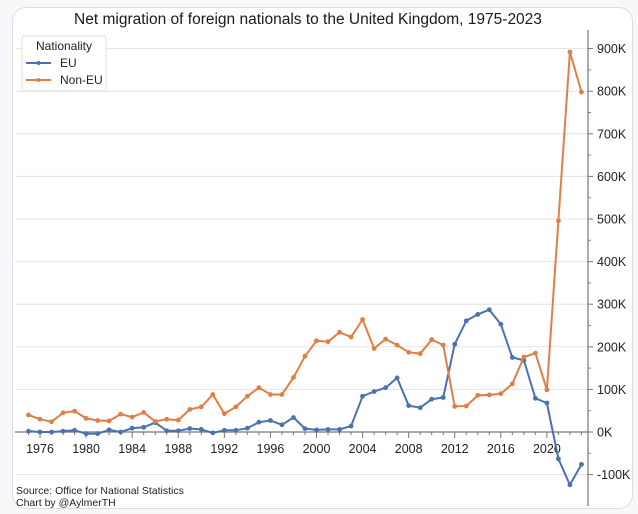 The width and height of the screenshot is (638, 514). I want to click on legend: Nationality EU Non-EU, so click(64, 63).